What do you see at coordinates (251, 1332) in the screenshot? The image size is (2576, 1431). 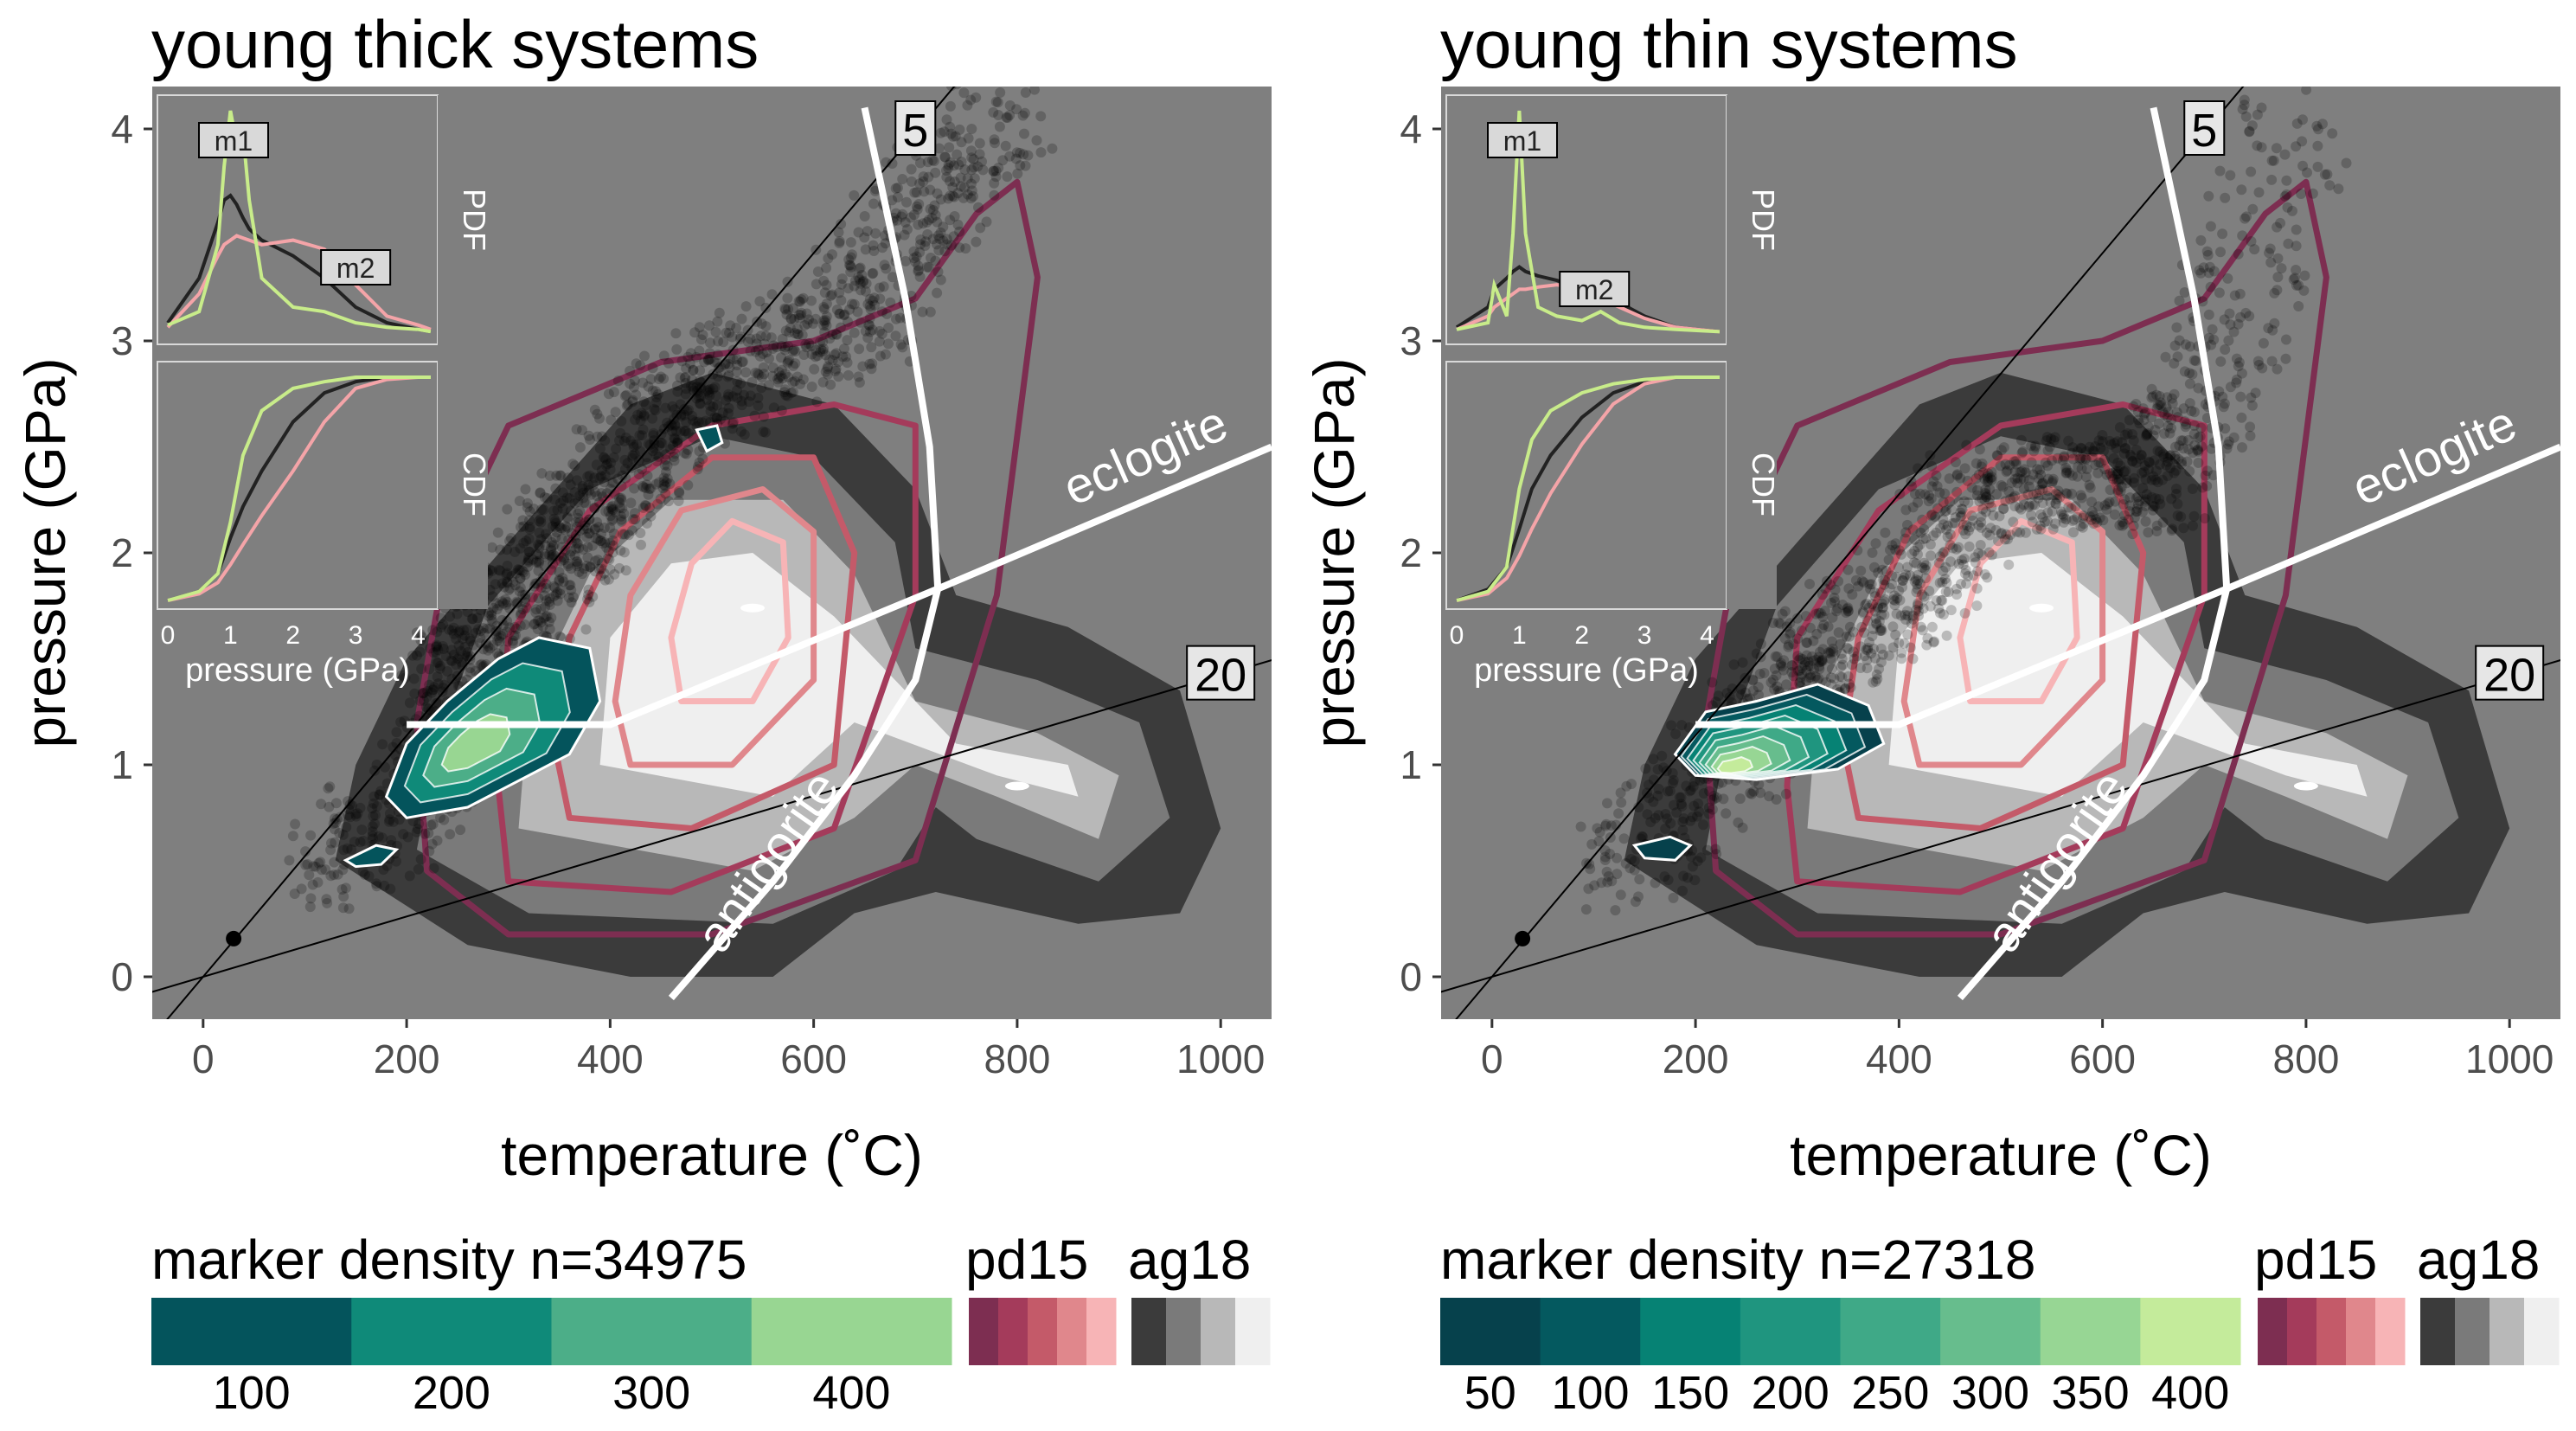 I see `marker-density-legend-swatch` at bounding box center [251, 1332].